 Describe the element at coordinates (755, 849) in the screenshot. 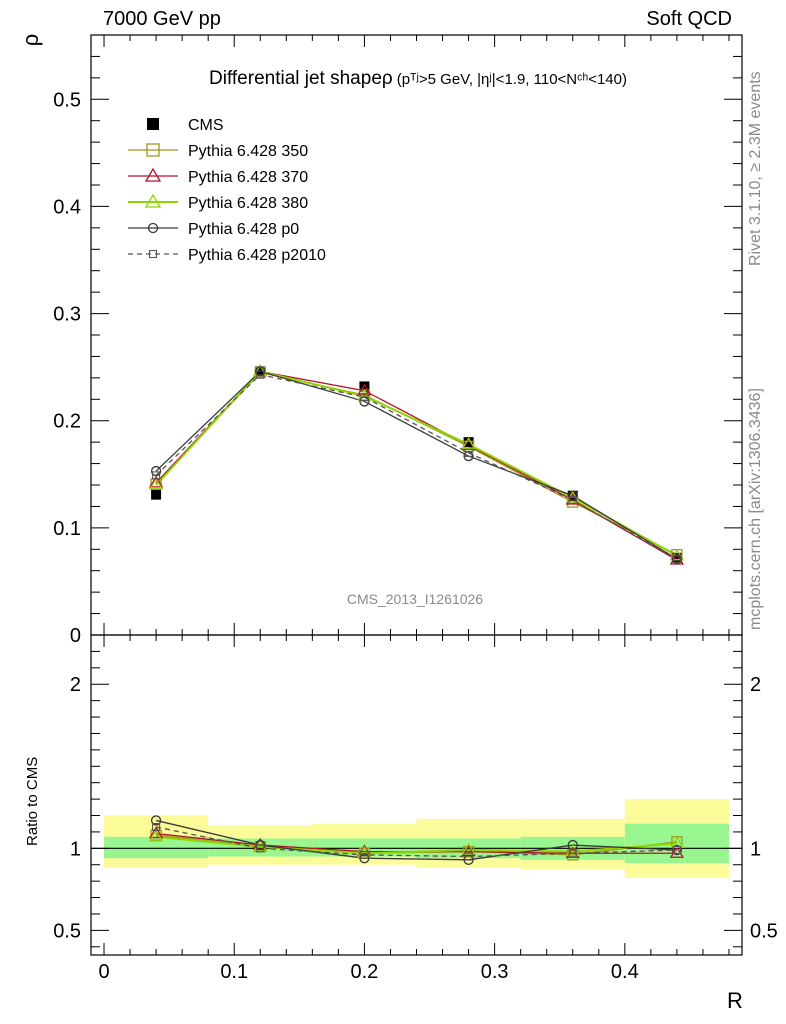

I see `ratio-y-tick-label-right: 1` at that location.